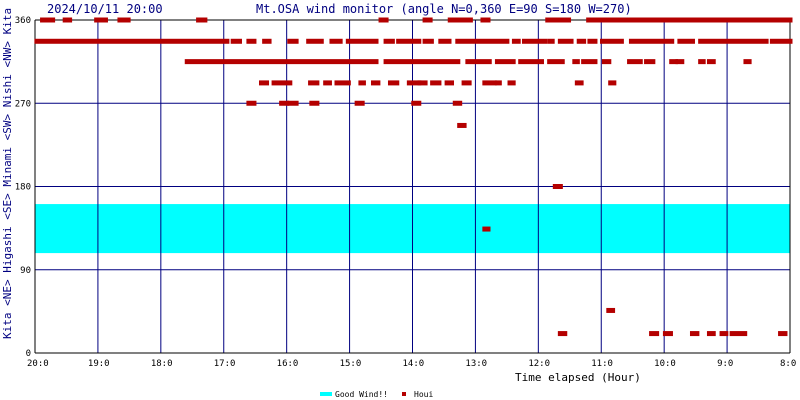 This screenshot has width=800, height=400. I want to click on y-tick-label: 270, so click(23, 104).